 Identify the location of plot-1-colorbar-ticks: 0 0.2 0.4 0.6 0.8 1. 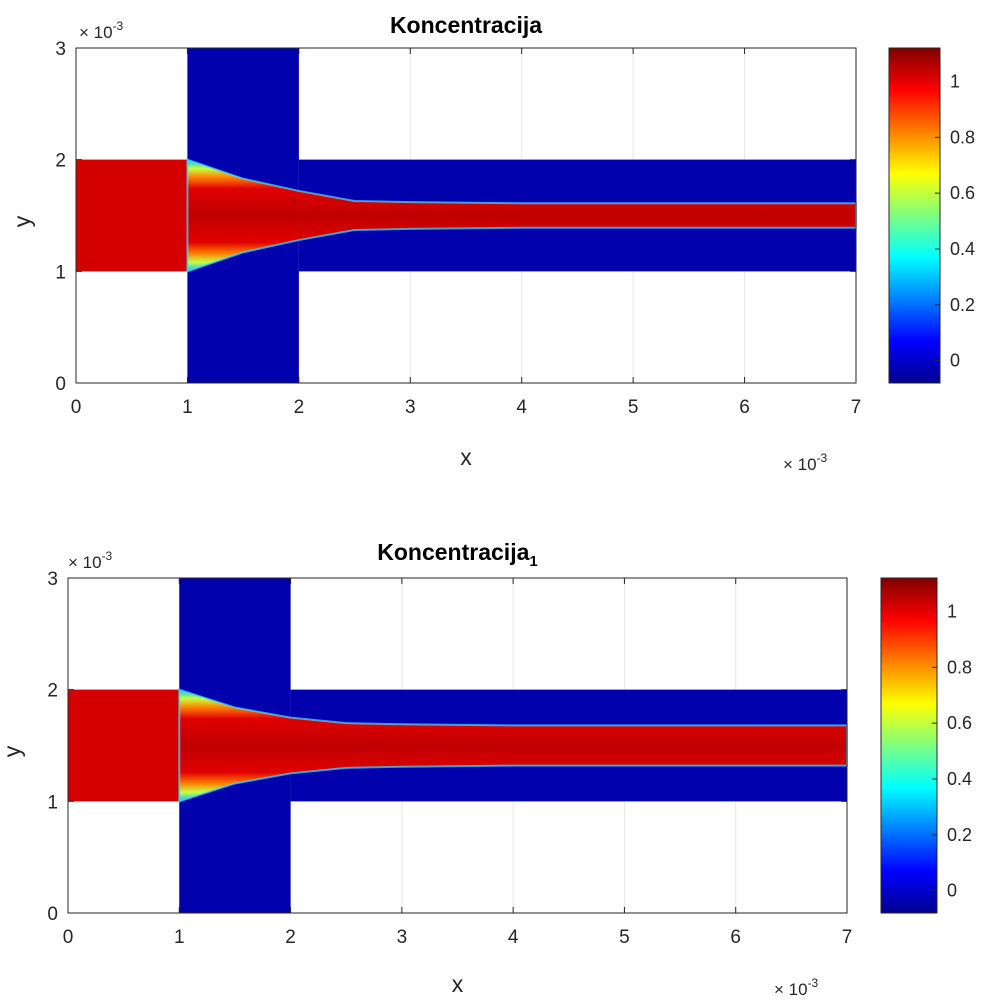
(955, 221).